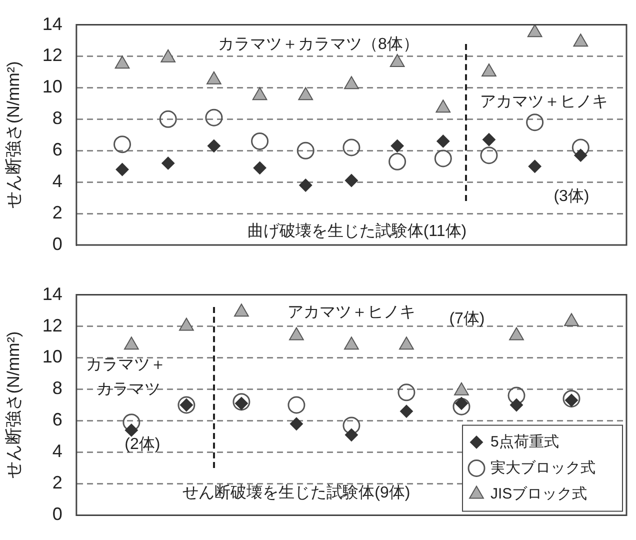  I want to click on annotation: カラマツ＋カラマツ（8体）, so click(318, 45).